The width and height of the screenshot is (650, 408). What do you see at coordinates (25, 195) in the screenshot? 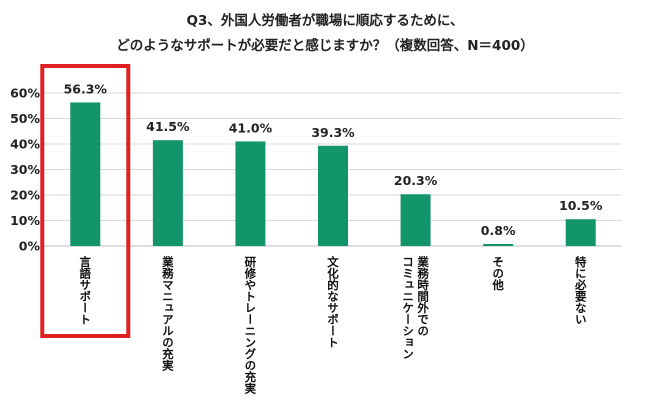
I see `y-tick-label: 20%` at bounding box center [25, 195].